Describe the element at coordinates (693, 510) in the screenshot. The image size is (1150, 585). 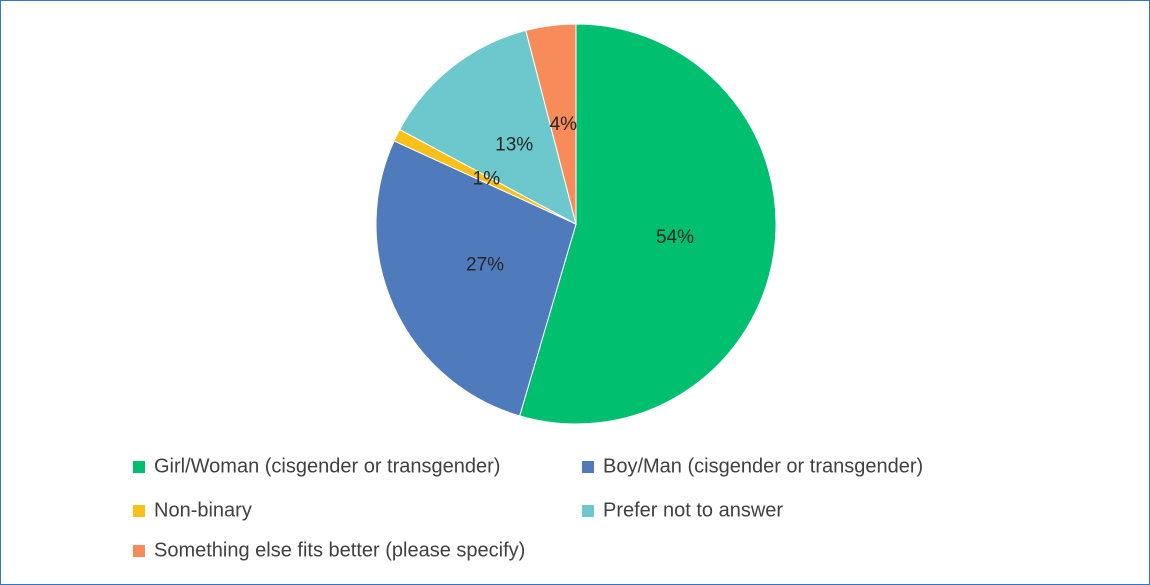
I see `legend-label: Prefer not to answer` at that location.